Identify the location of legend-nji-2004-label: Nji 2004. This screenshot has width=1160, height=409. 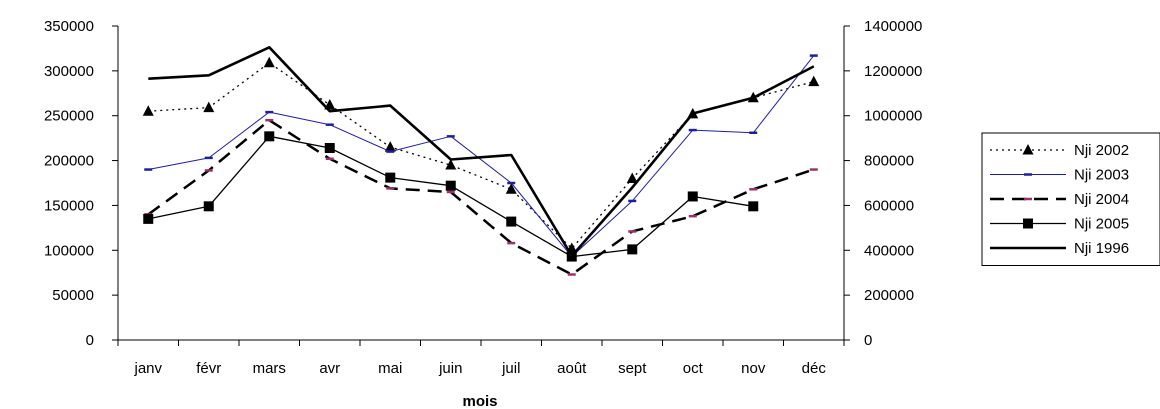
(1101, 199).